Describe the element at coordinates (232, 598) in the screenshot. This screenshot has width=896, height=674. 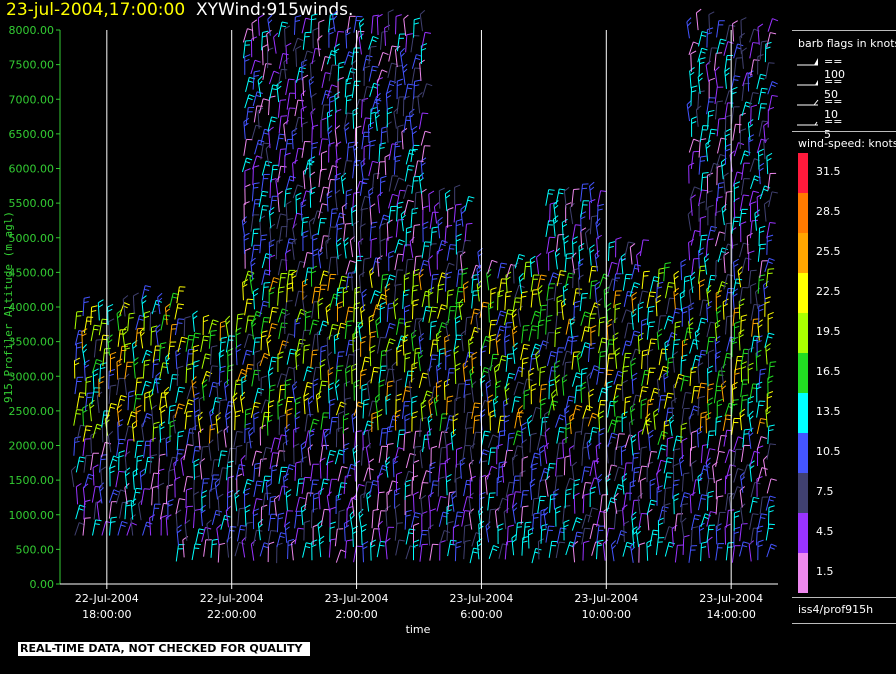
I see `x-tick-date: 22-Jul-2004` at that location.